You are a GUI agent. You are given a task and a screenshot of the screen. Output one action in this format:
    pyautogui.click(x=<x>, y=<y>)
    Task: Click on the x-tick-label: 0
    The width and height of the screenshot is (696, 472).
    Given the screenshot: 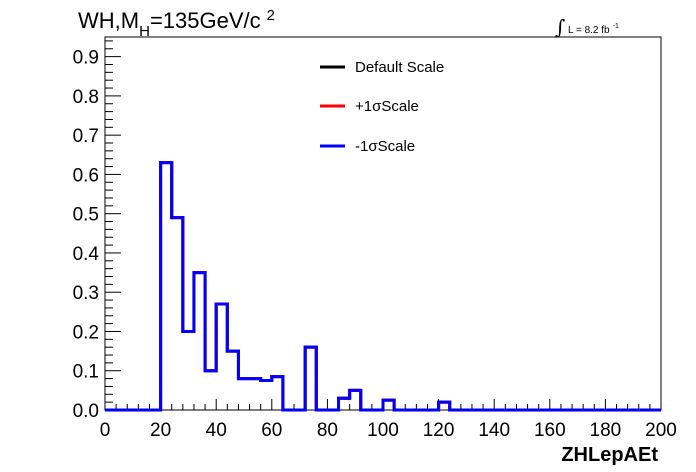 What is the action you would take?
    pyautogui.click(x=105, y=430)
    